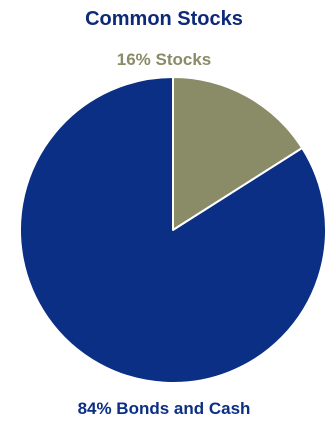 This screenshot has height=422, width=328. Describe the element at coordinates (164, 408) in the screenshot. I see `slice-label-bonds-and-cash: 84% Bonds and Cash` at that location.